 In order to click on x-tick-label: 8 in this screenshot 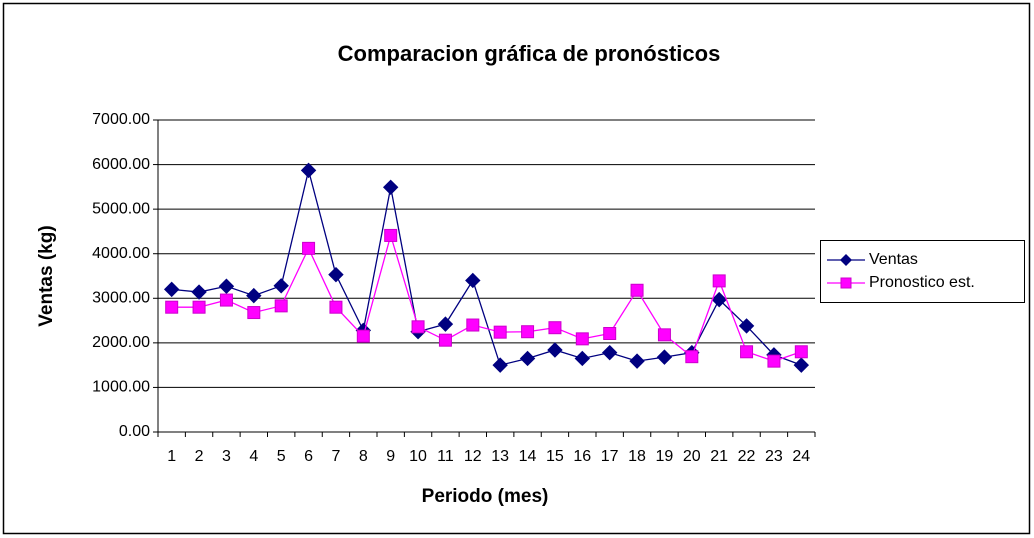, I will do `click(363, 456)`.